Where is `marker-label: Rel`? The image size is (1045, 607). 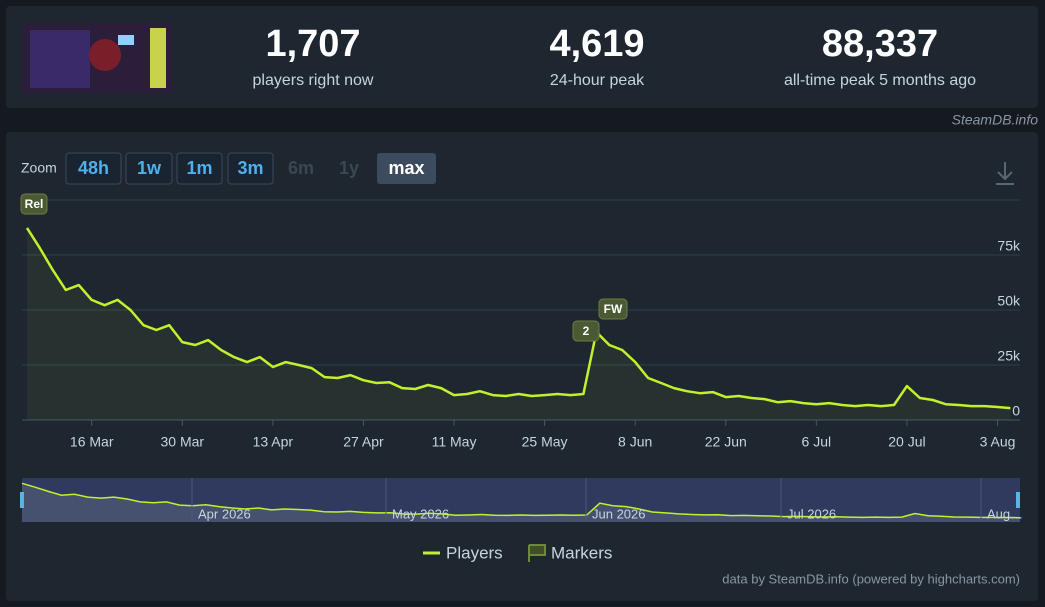
marker-label: Rel is located at coordinates (34, 204).